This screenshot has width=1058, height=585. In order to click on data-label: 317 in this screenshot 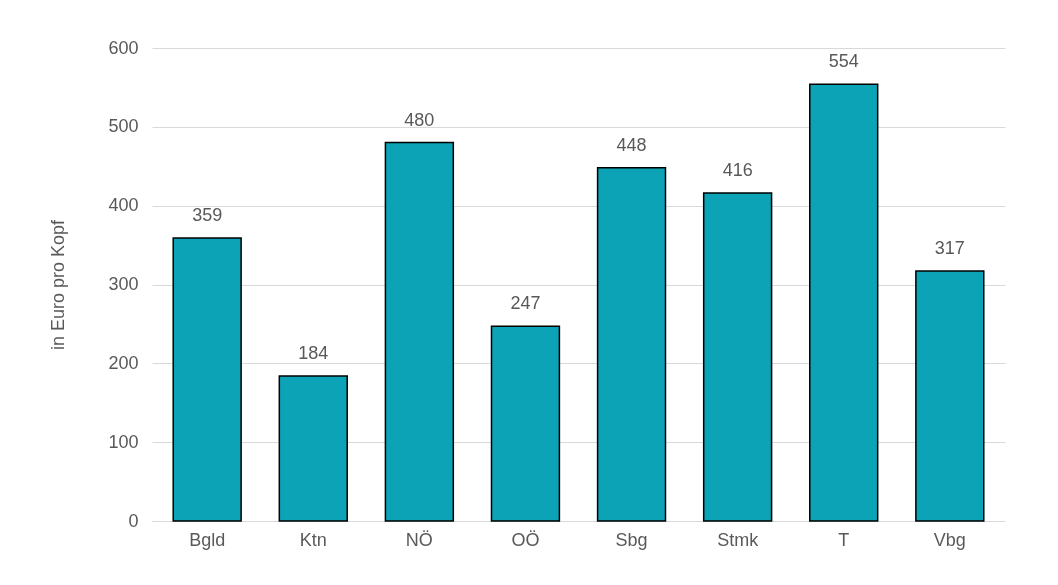, I will do `click(949, 248)`.